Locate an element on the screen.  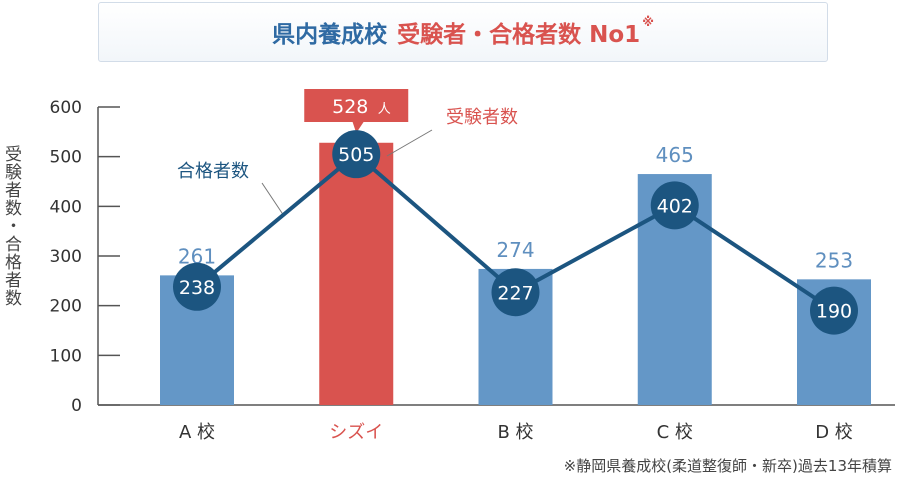
bar-annotation-leader is located at coordinates (409, 143).